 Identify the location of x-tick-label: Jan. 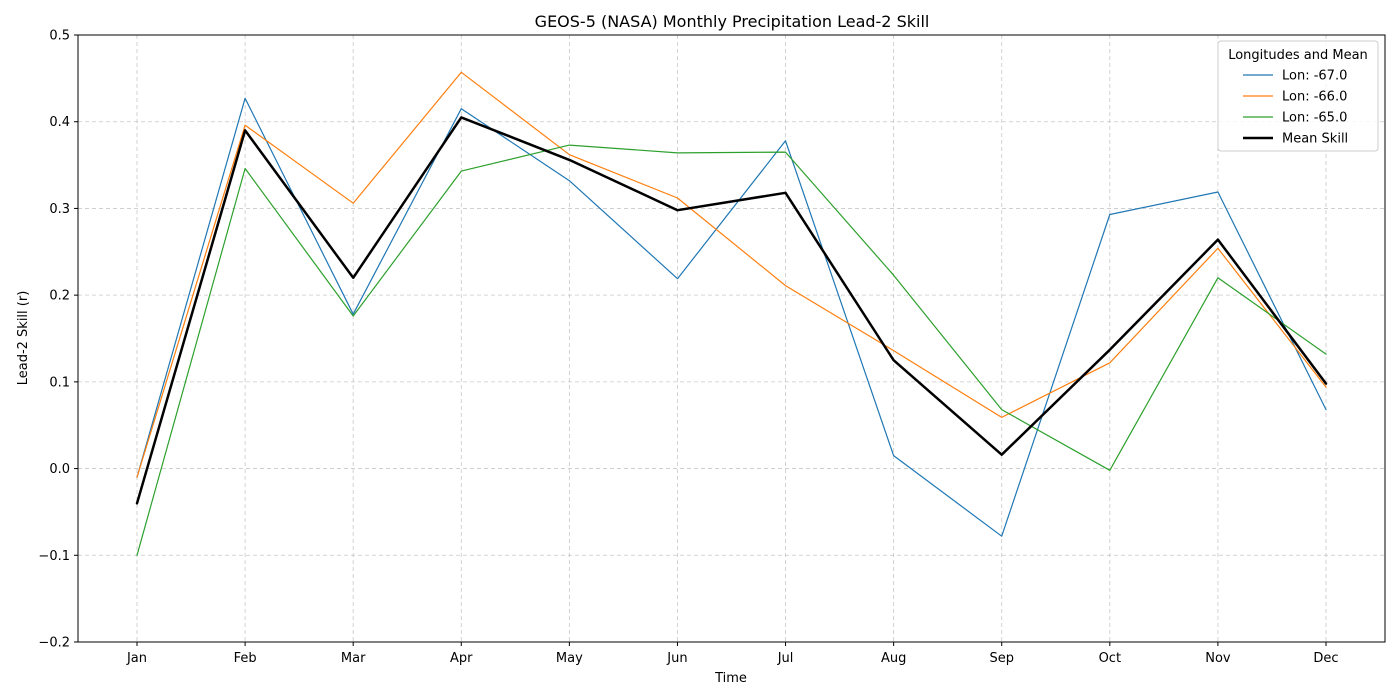
(136, 658).